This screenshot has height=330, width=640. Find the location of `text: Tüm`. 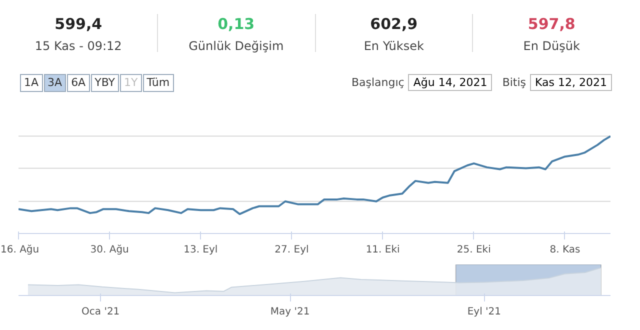

text: Tüm is located at coordinates (158, 83).